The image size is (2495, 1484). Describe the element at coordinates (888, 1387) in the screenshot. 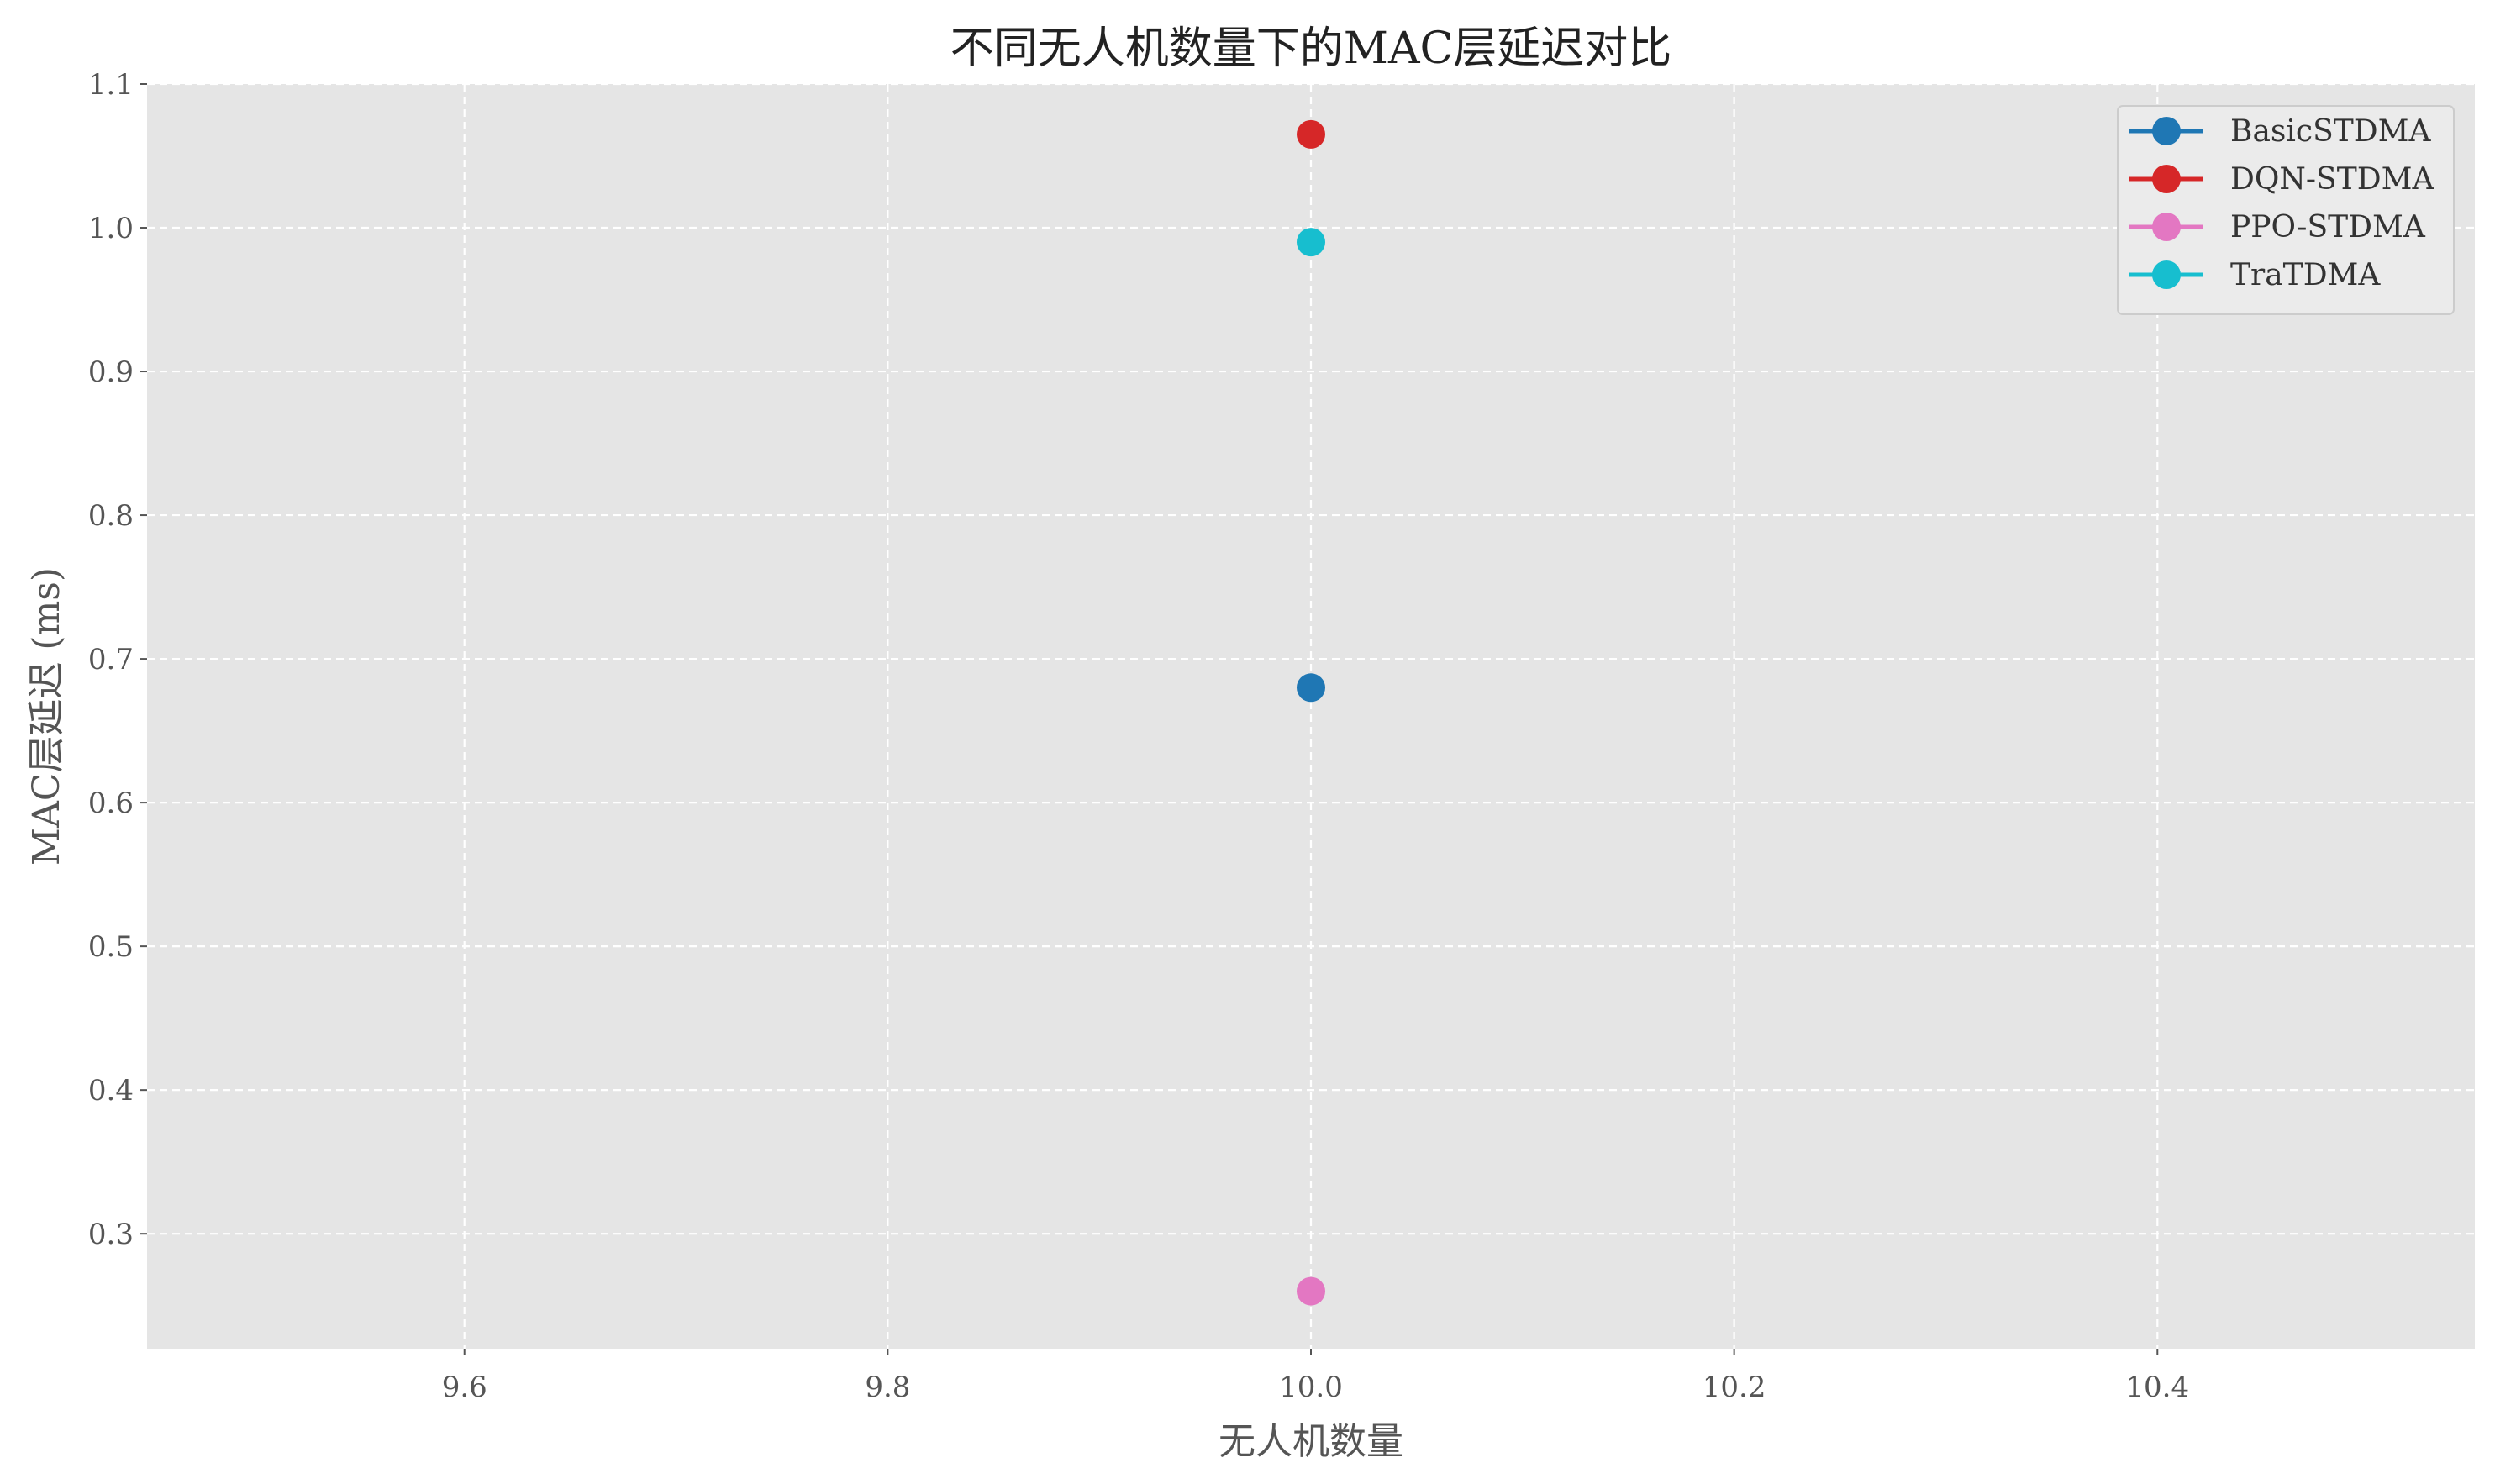

I see `x-tick-label: 9.8` at that location.